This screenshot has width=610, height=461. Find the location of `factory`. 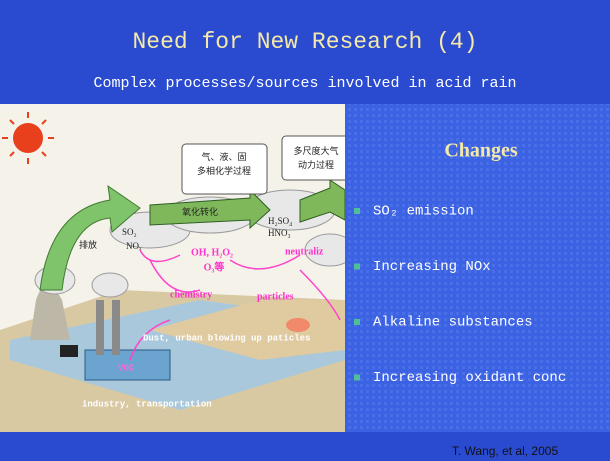

factory is located at coordinates (127, 365).